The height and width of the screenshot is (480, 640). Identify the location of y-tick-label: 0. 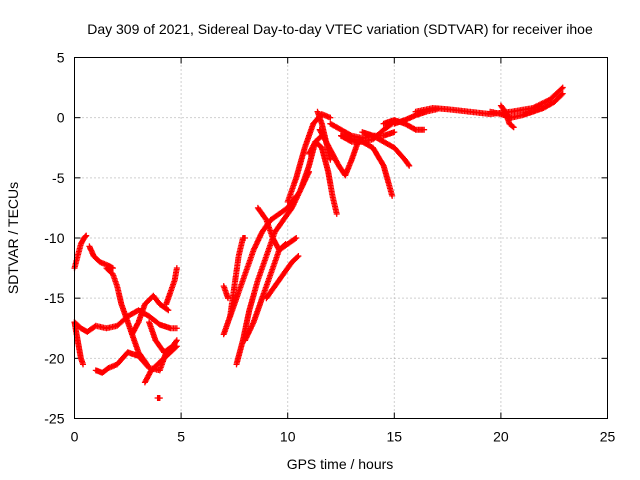
(61, 118).